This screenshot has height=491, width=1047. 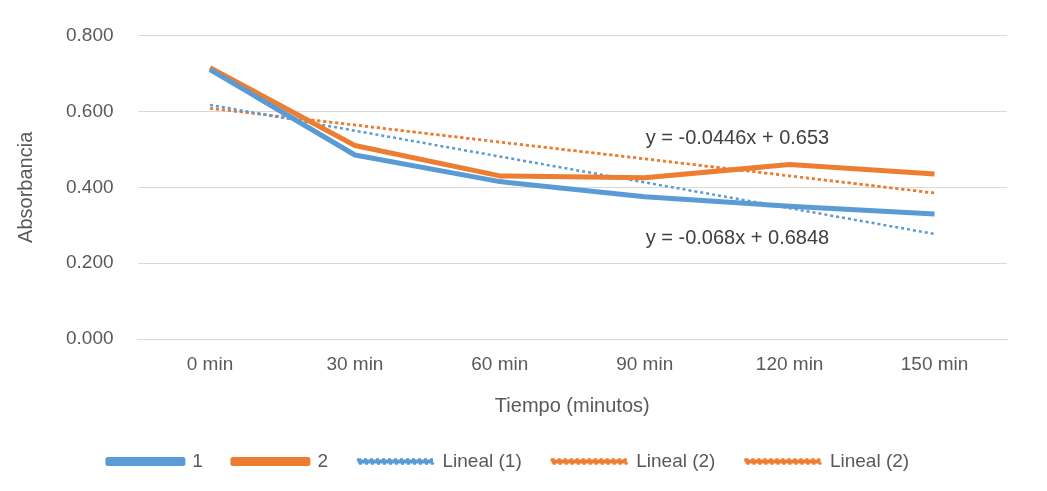 I want to click on x-axis-title: Tiempo (minutos), so click(x=572, y=404).